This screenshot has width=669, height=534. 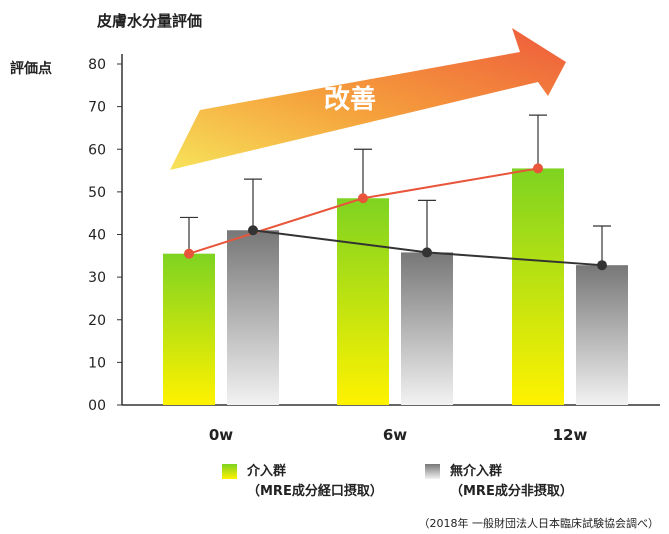 What do you see at coordinates (538, 286) in the screenshot?
I see `bar-intervention-12w` at bounding box center [538, 286].